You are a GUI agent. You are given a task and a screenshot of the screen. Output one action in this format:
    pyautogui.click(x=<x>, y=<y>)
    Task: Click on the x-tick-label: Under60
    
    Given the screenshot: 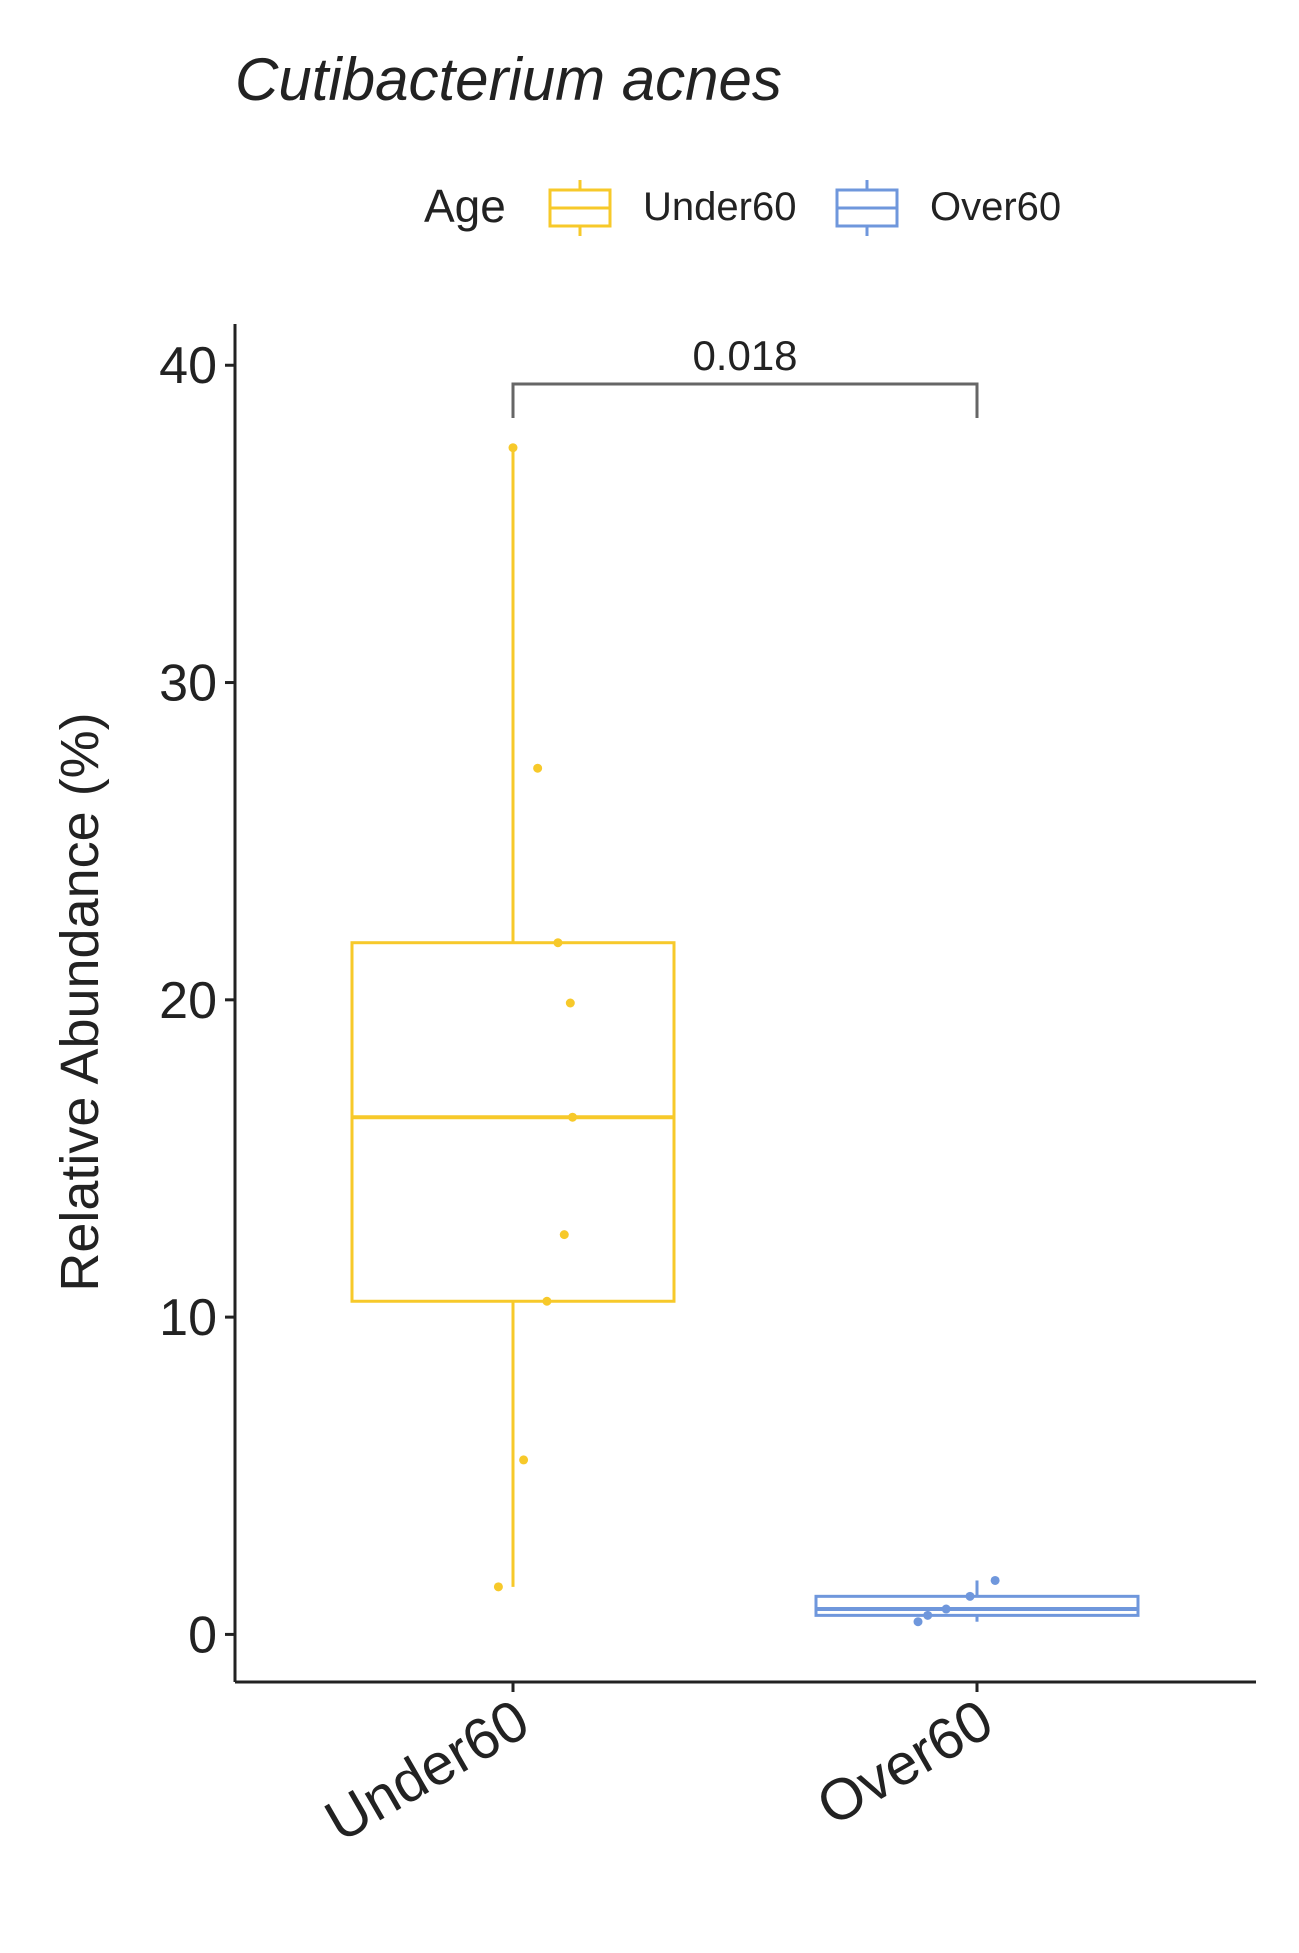 What is the action you would take?
    pyautogui.click(x=426, y=1771)
    